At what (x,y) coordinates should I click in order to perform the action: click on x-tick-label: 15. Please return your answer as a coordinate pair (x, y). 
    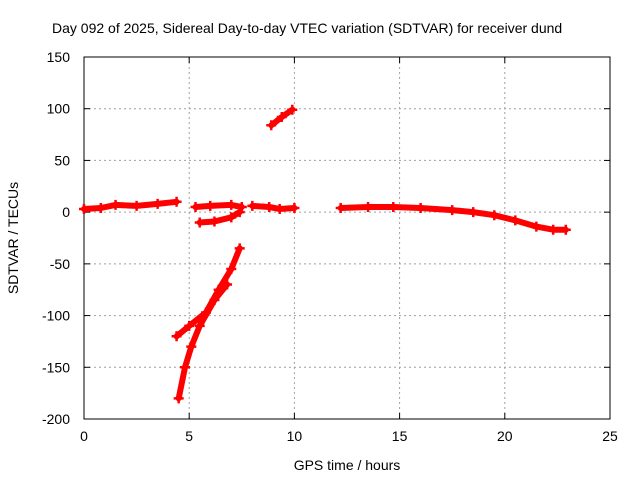
    Looking at the image, I should click on (400, 436).